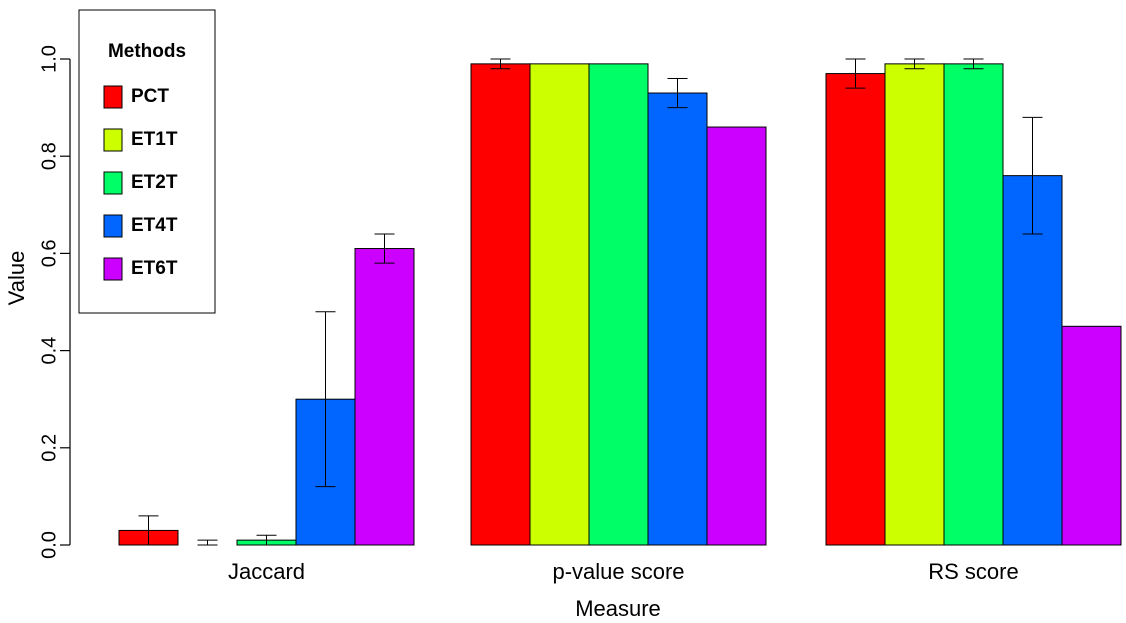 The width and height of the screenshot is (1126, 623). What do you see at coordinates (49, 59) in the screenshot?
I see `y-tick-label-5: 1.0` at bounding box center [49, 59].